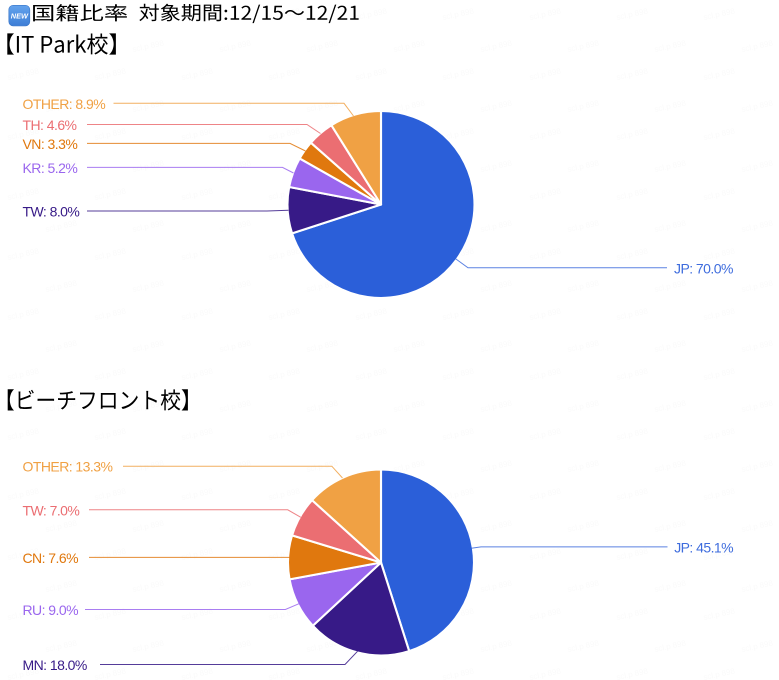 This screenshot has height=680, width=779. Describe the element at coordinates (55, 665) in the screenshot. I see `svg-text: MN: 18.0%` at that location.